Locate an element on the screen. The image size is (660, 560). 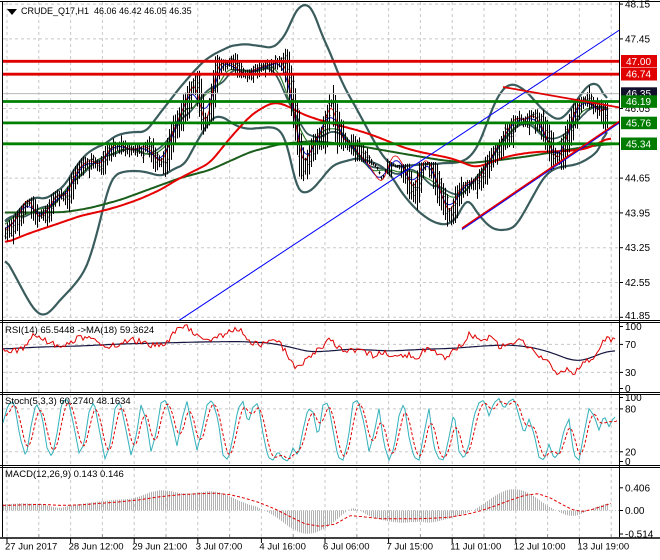
svg-text: 6 Jul 06:00 is located at coordinates (346, 547).